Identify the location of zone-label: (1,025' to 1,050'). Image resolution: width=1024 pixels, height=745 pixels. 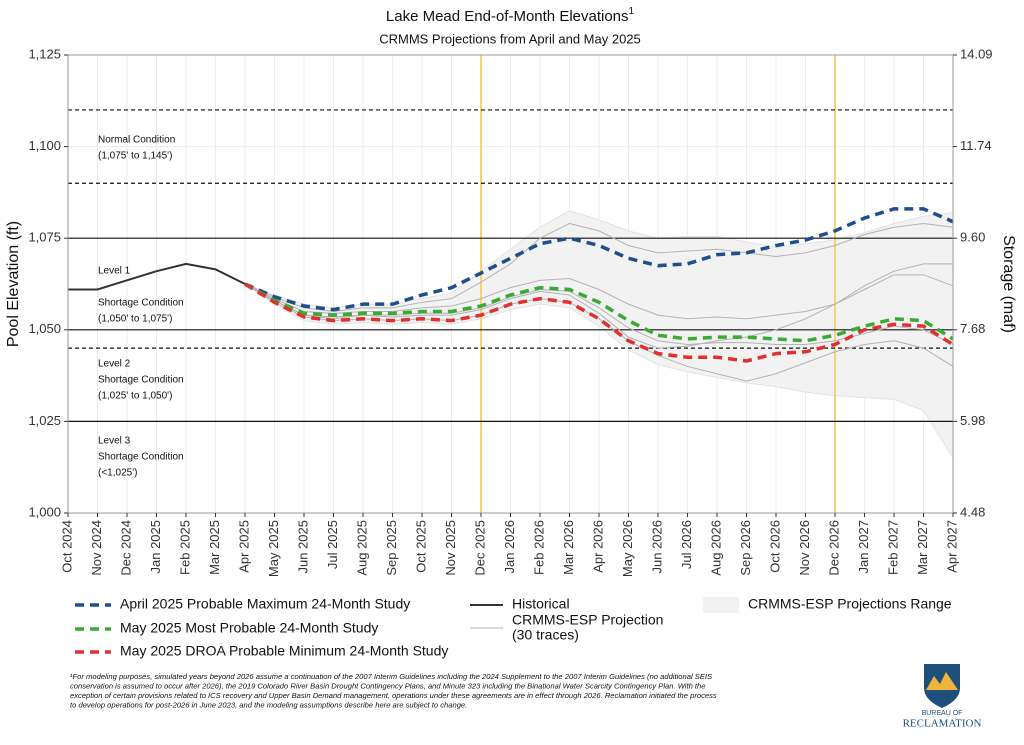
(135, 396).